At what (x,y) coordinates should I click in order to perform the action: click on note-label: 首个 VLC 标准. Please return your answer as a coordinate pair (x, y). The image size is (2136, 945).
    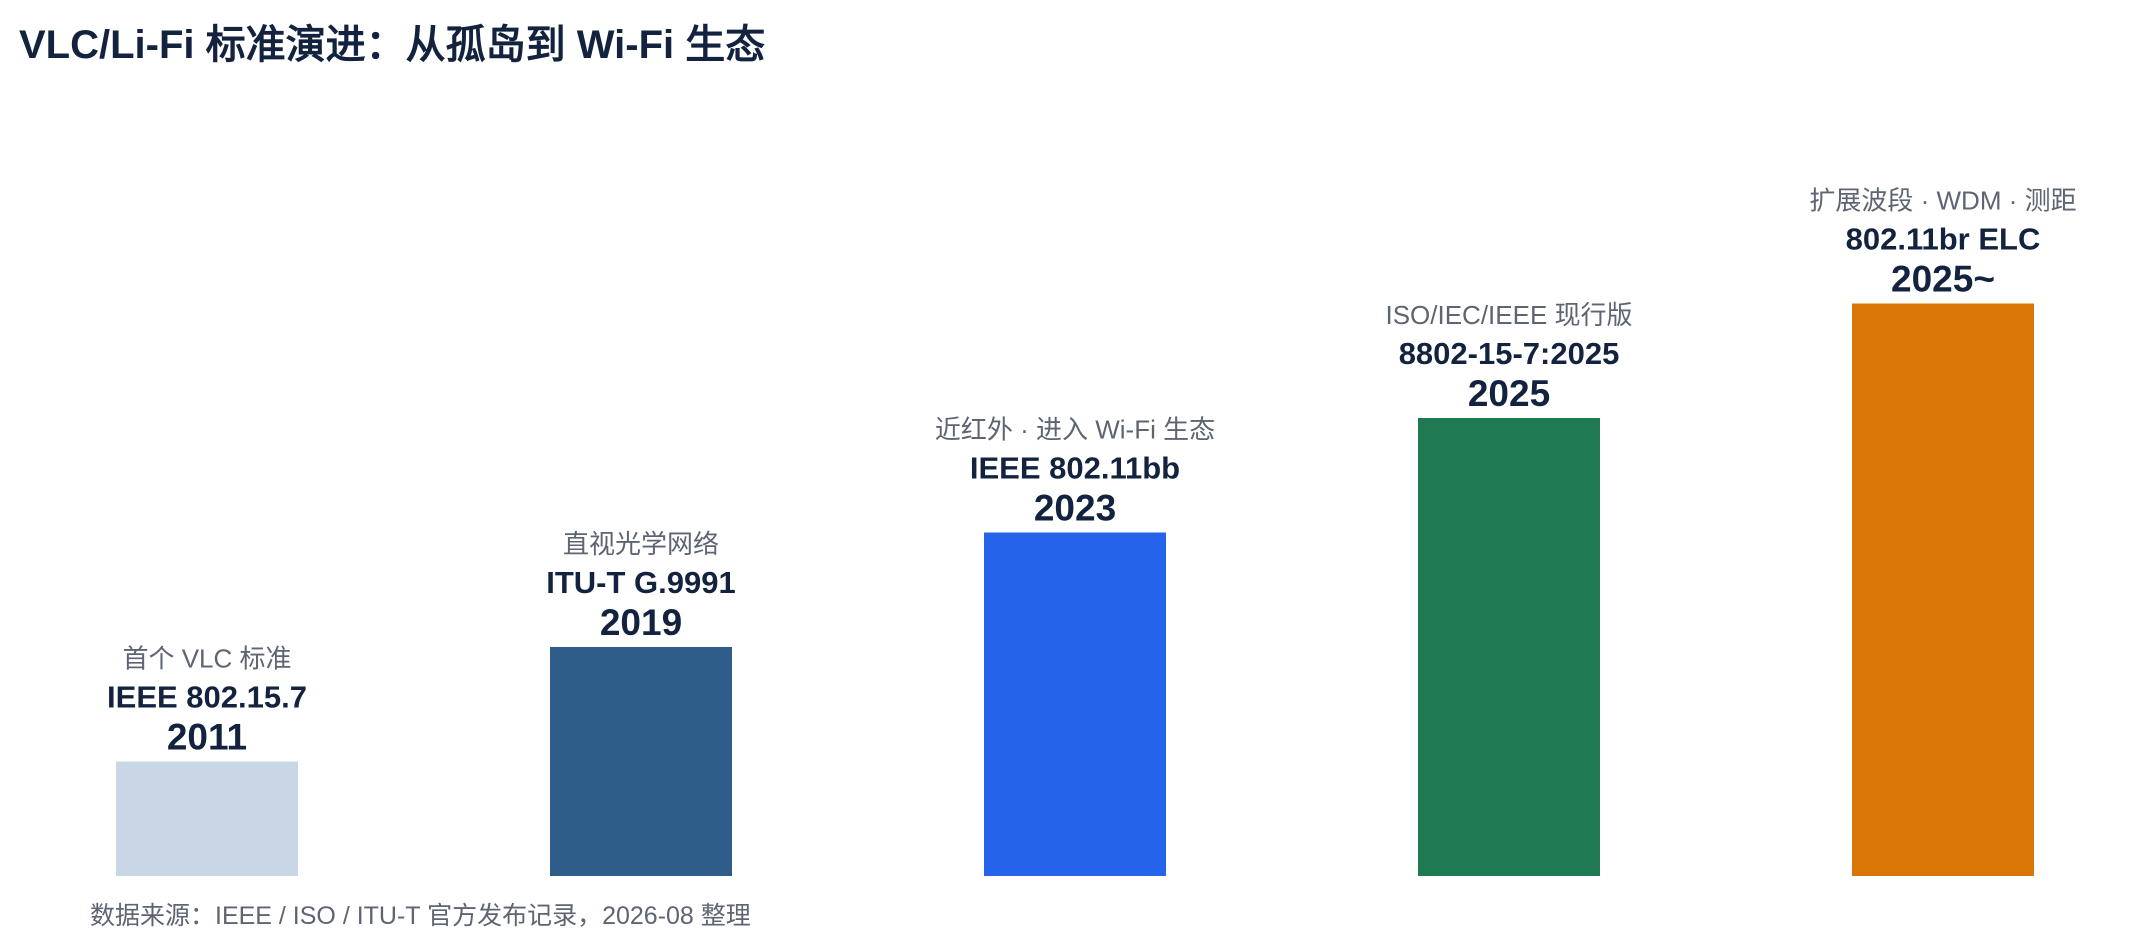
    Looking at the image, I should click on (206, 659).